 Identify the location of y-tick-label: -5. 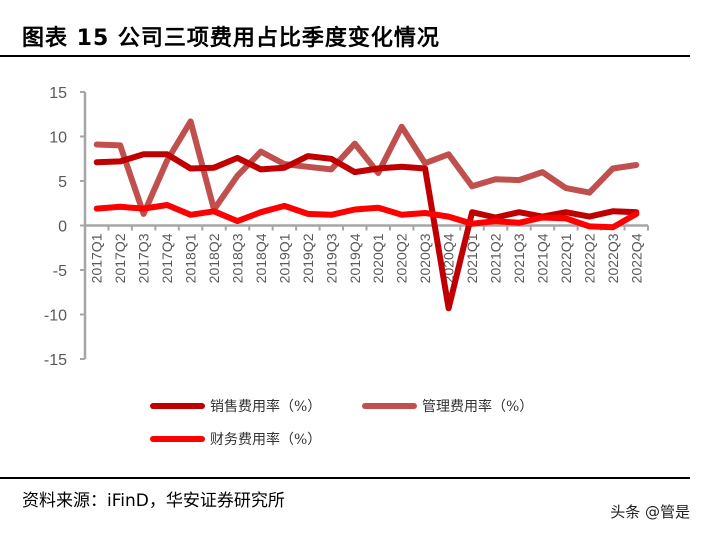
(60, 271).